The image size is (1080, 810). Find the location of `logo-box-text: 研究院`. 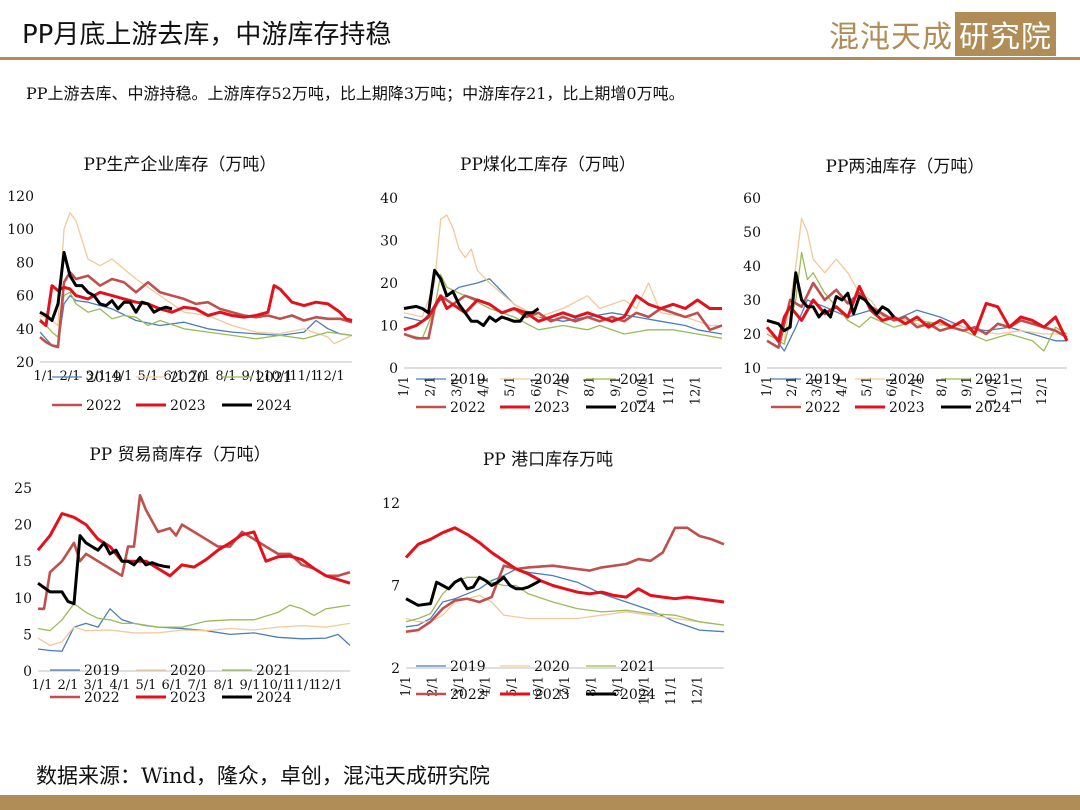

logo-box-text: 研究院 is located at coordinates (1005, 34).